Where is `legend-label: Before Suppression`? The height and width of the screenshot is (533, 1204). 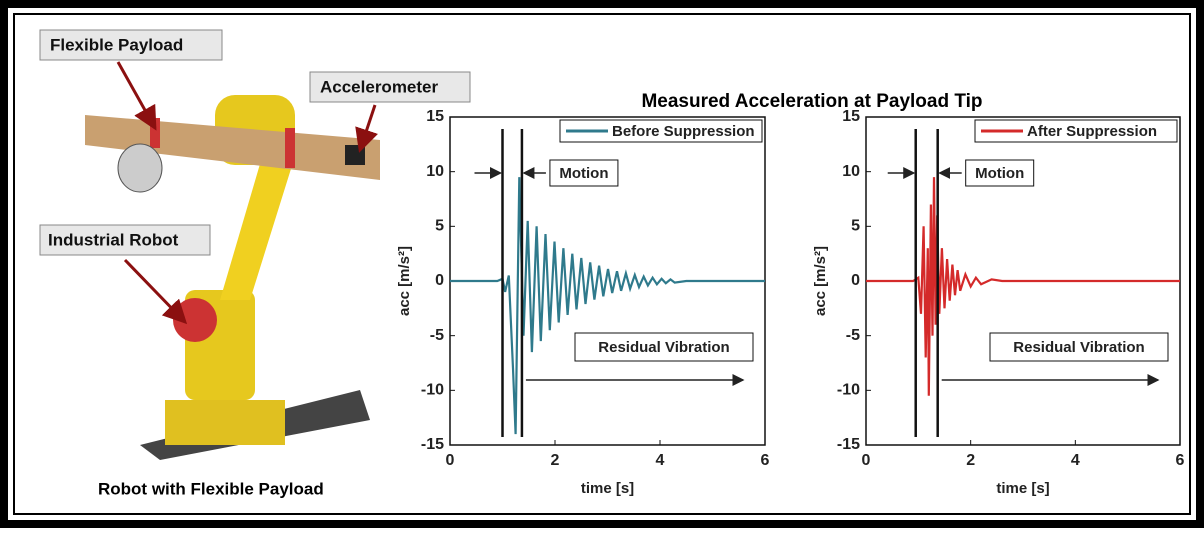 legend-label: Before Suppression is located at coordinates (683, 131).